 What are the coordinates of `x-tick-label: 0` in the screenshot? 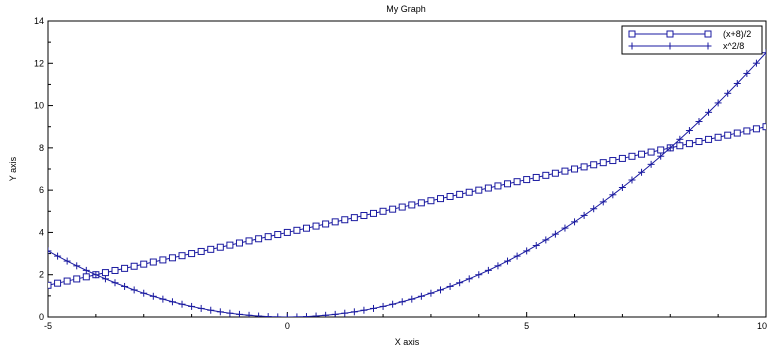 It's located at (287, 326).